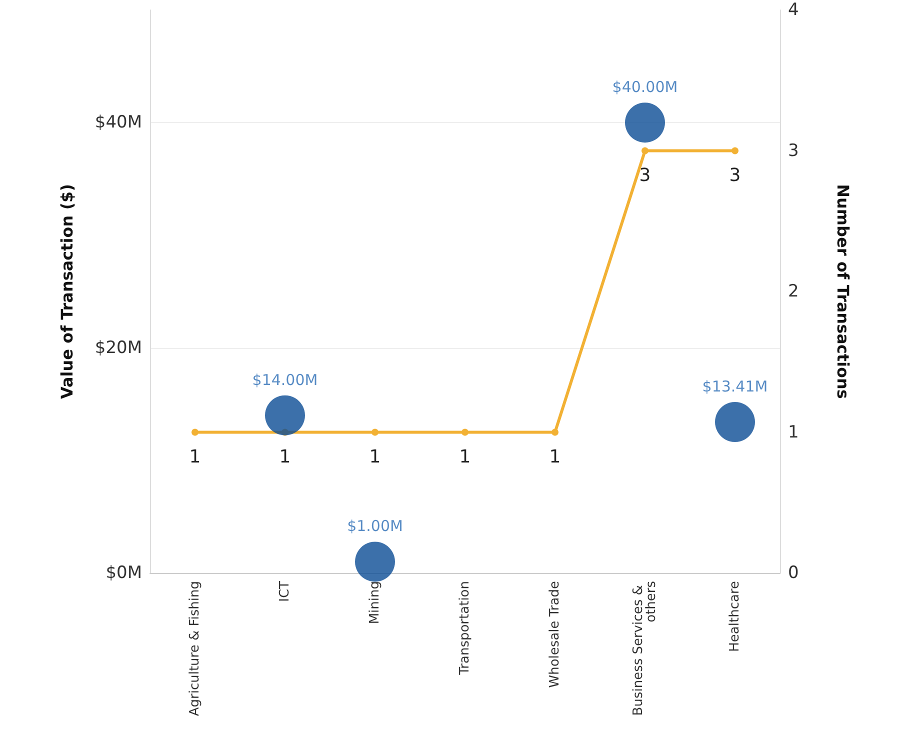 This screenshot has height=749, width=913. Describe the element at coordinates (285, 379) in the screenshot. I see `data-label: $14.00M` at that location.